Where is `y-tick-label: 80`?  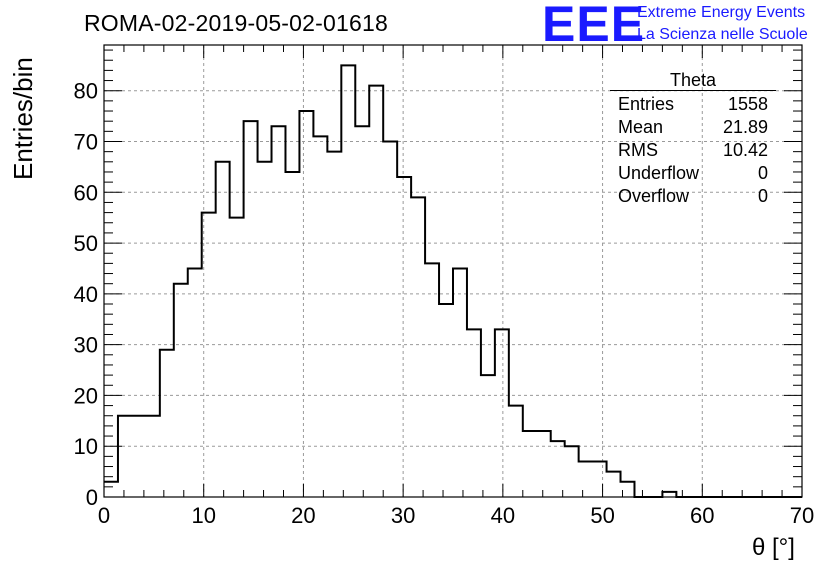 y-tick-label: 80 is located at coordinates (86, 91).